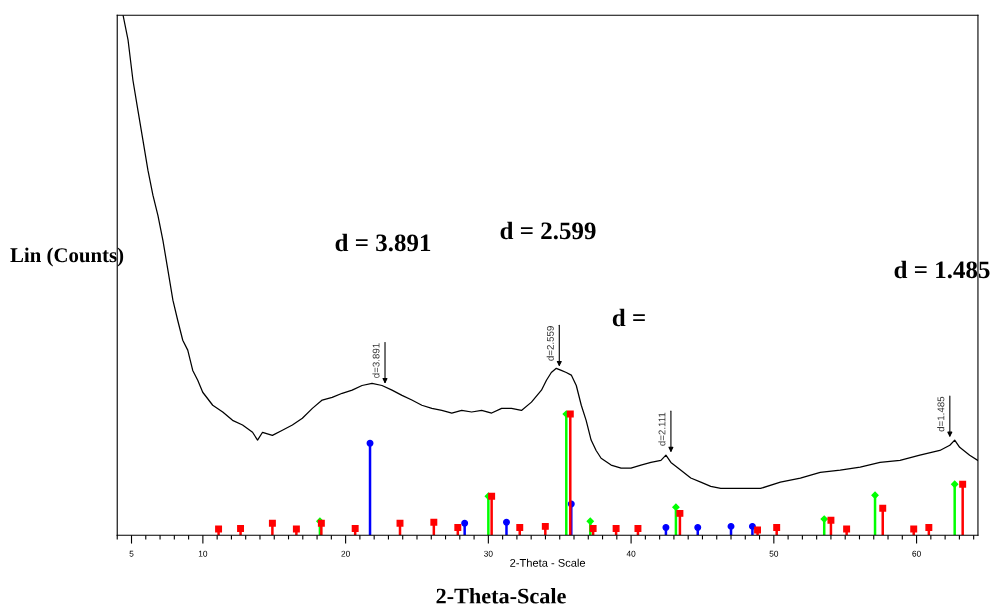 The image size is (1002, 611). I want to click on x-tick-label: 50, so click(774, 553).